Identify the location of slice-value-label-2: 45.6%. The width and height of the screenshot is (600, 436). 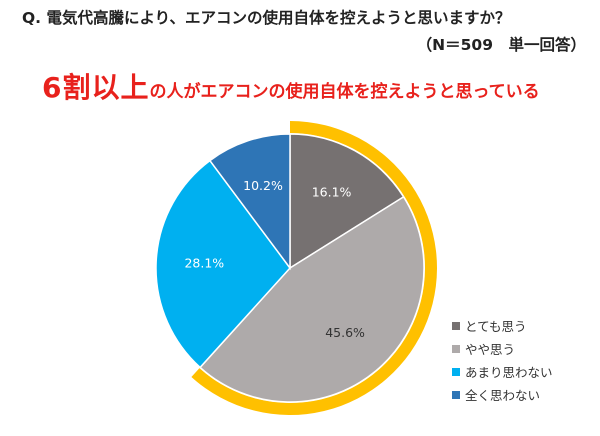
(345, 332).